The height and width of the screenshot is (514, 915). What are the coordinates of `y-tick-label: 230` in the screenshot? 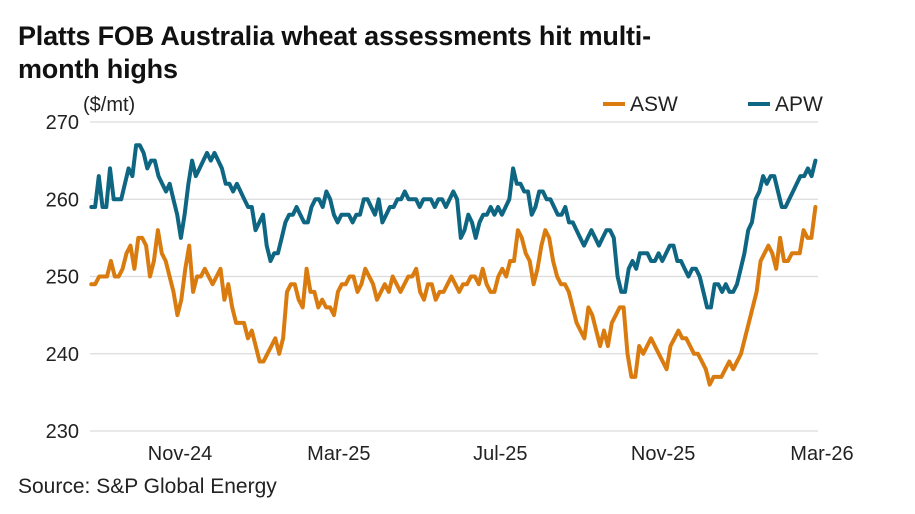 It's located at (62, 432).